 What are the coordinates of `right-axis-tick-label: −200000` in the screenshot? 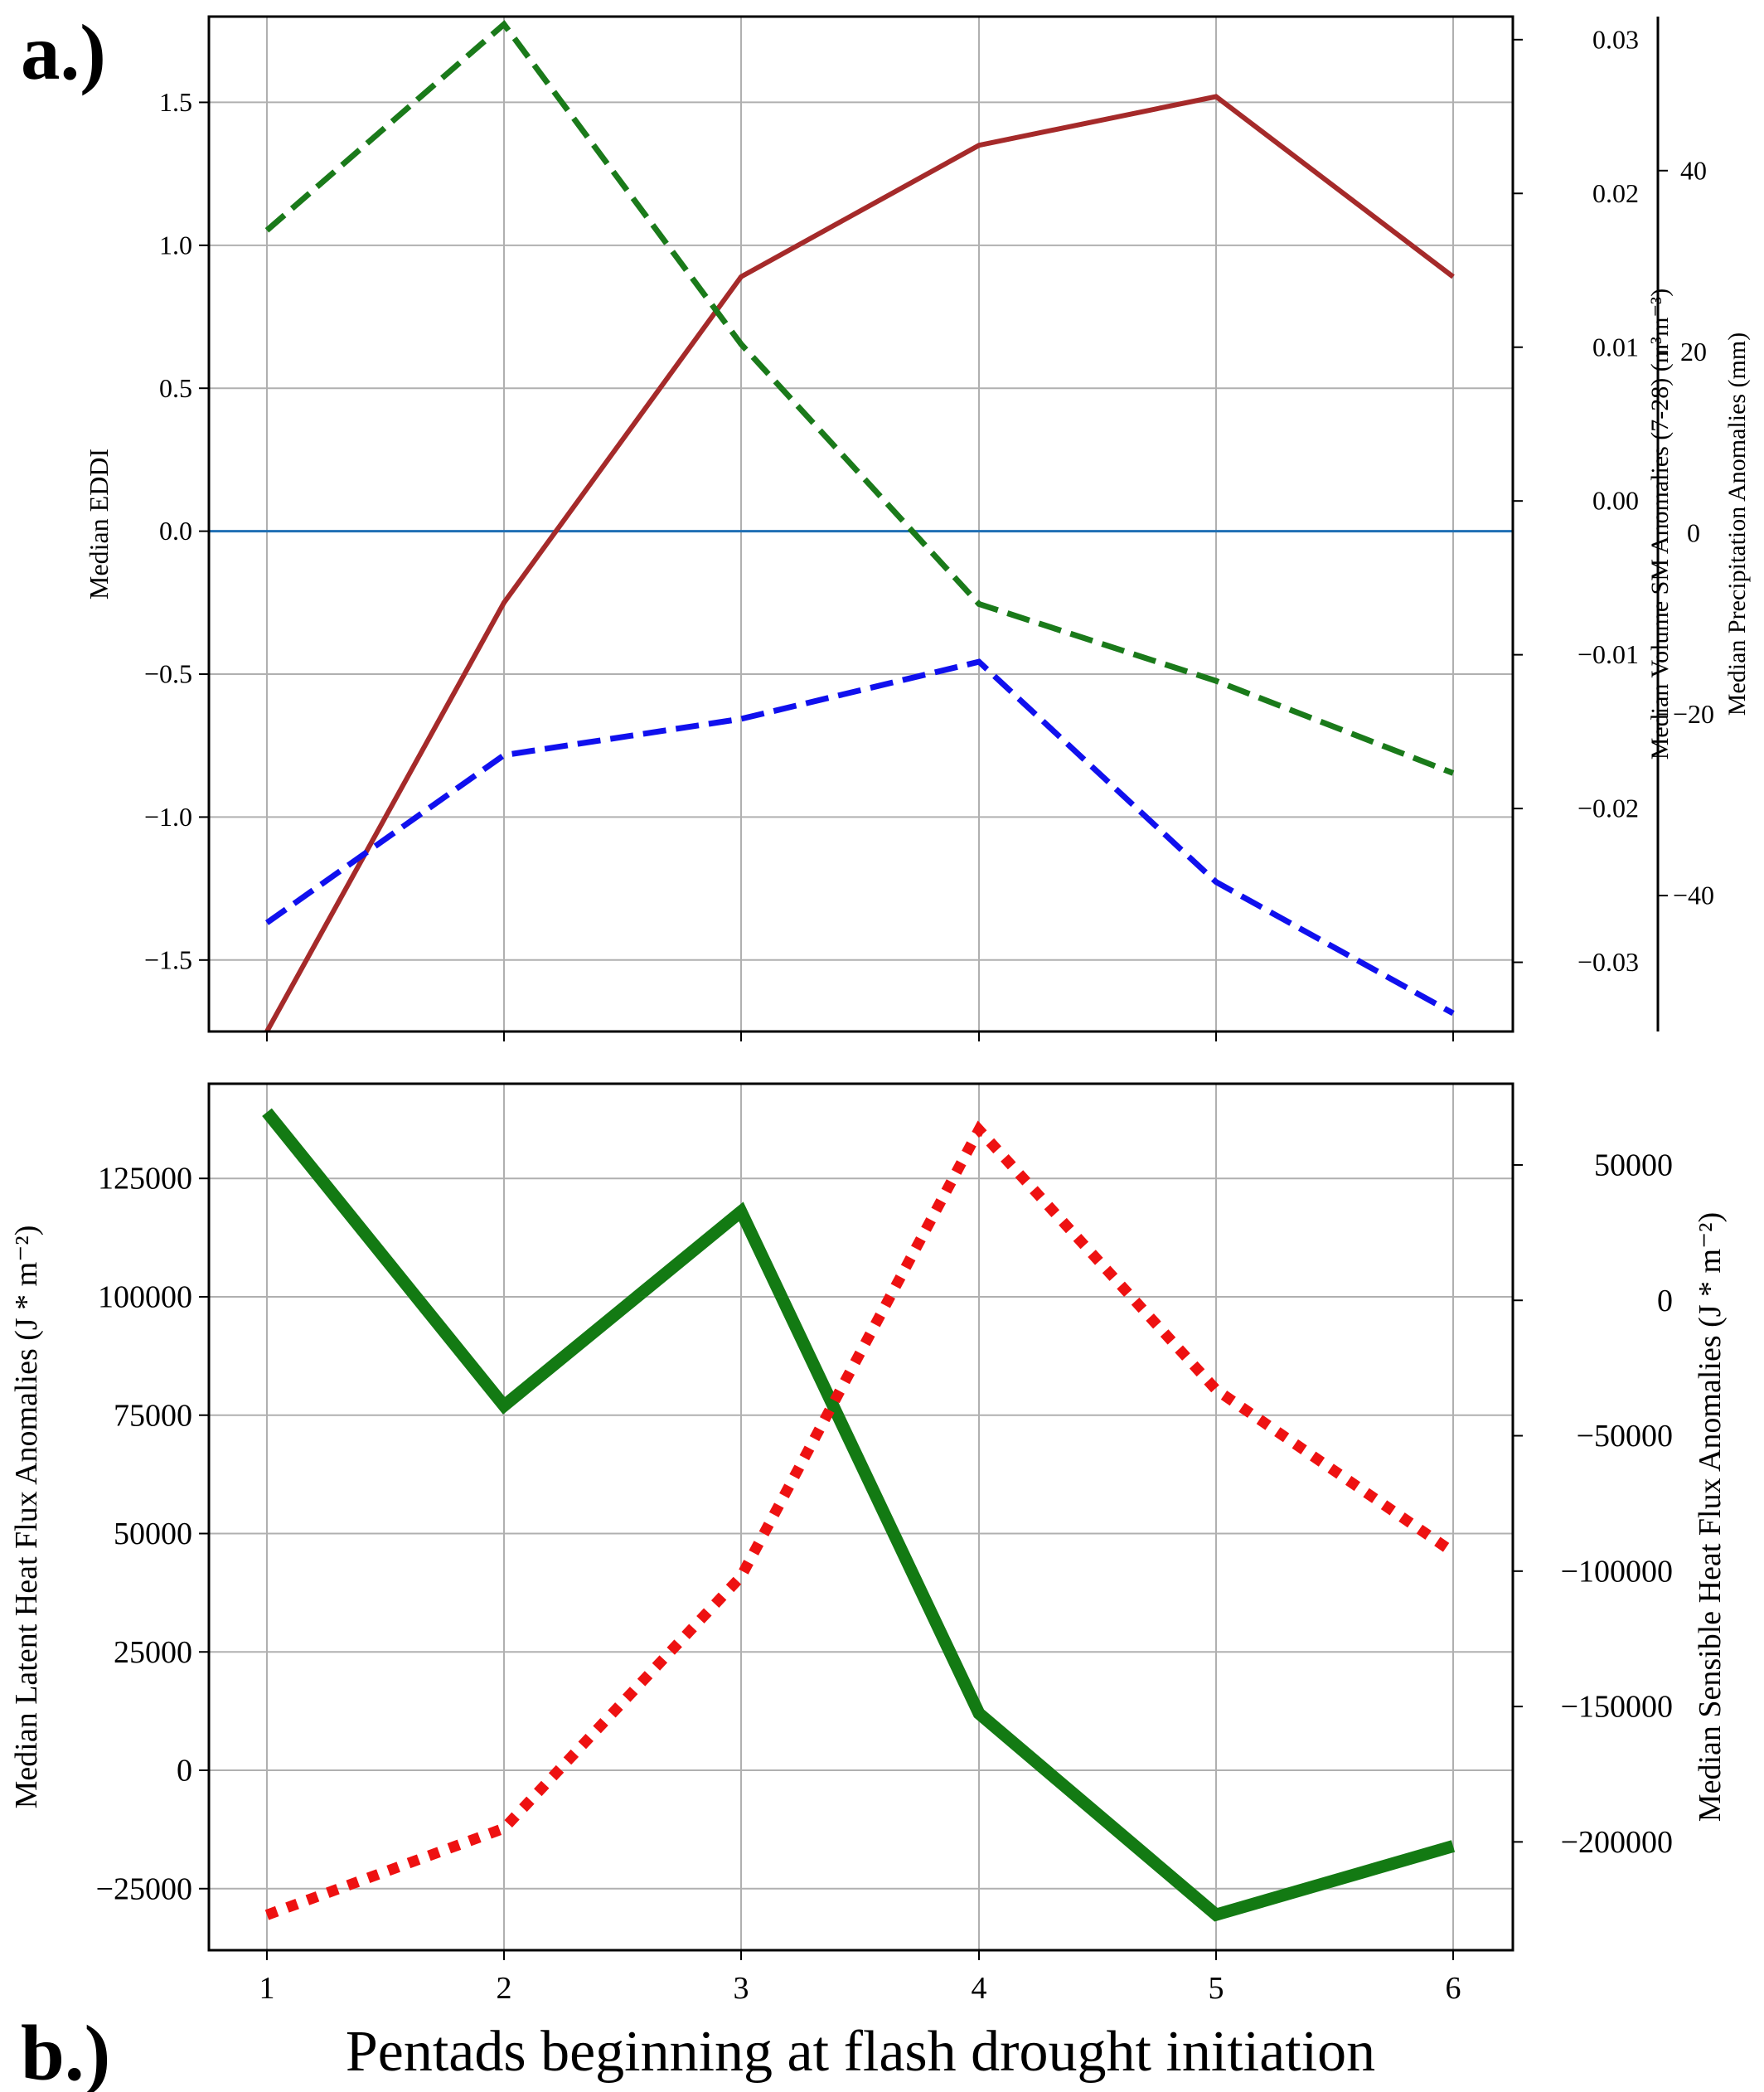 It's located at (1617, 1842).